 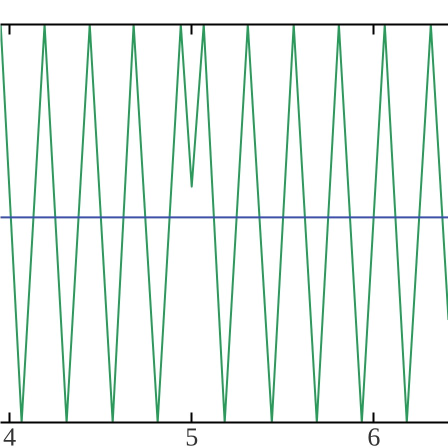 I want to click on x-tick-label: 6, so click(x=373, y=435).